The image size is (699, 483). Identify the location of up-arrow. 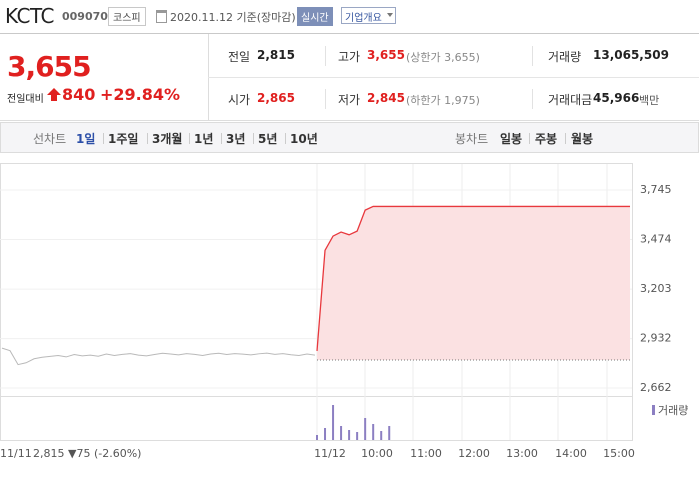
(54, 91).